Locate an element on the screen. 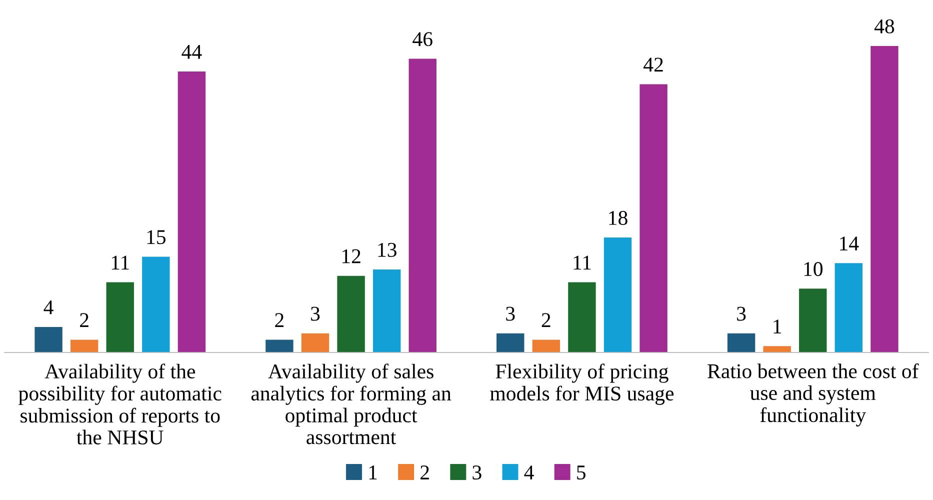  data-label: 4 is located at coordinates (49, 307).